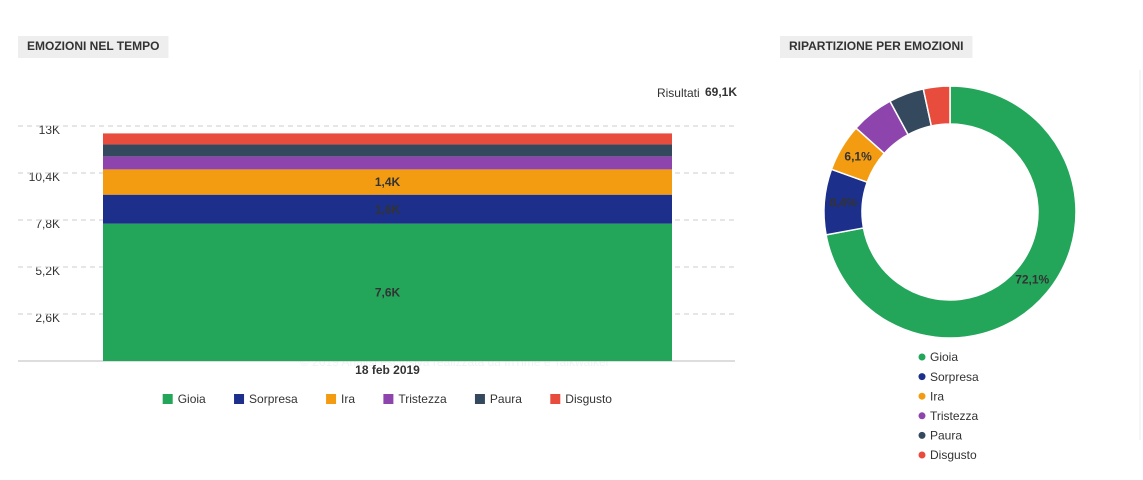 The height and width of the screenshot is (480, 1143). I want to click on results-value: 69,1K, so click(721, 92).